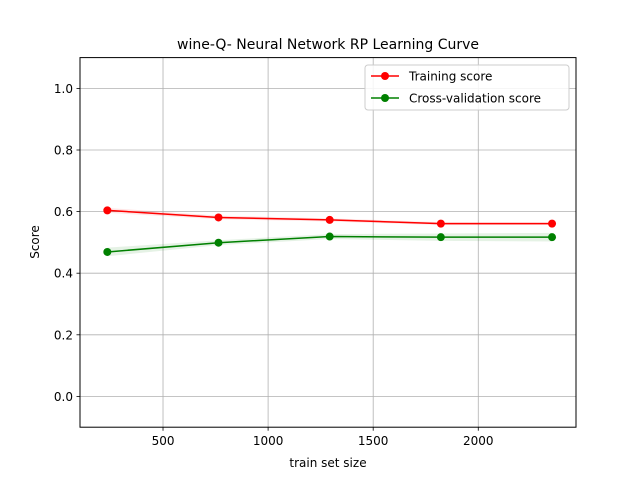  I want to click on y-tick-label: 0.6, so click(63, 212).